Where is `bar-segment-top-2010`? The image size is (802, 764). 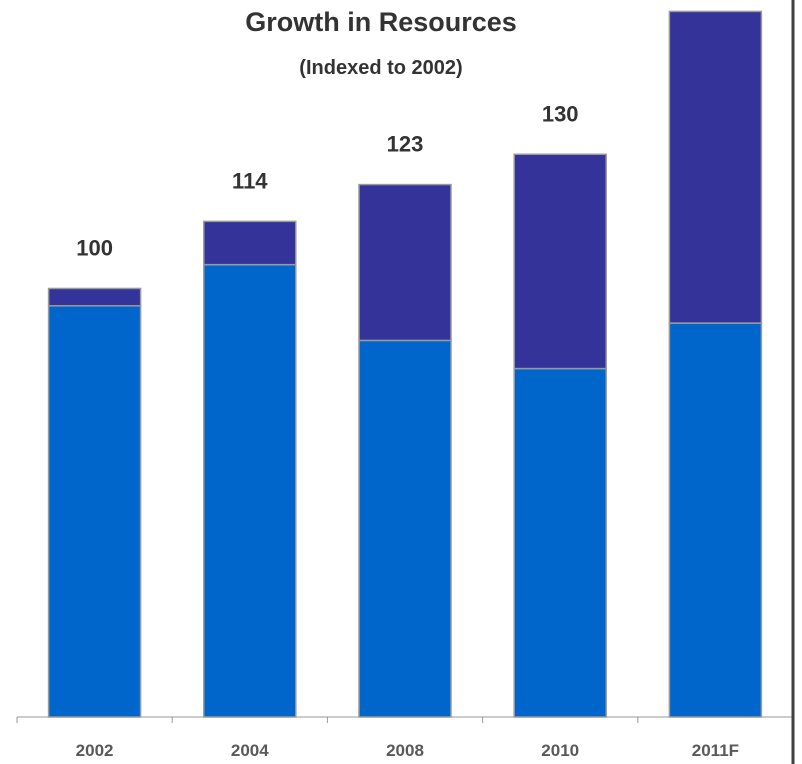 bar-segment-top-2010 is located at coordinates (560, 261).